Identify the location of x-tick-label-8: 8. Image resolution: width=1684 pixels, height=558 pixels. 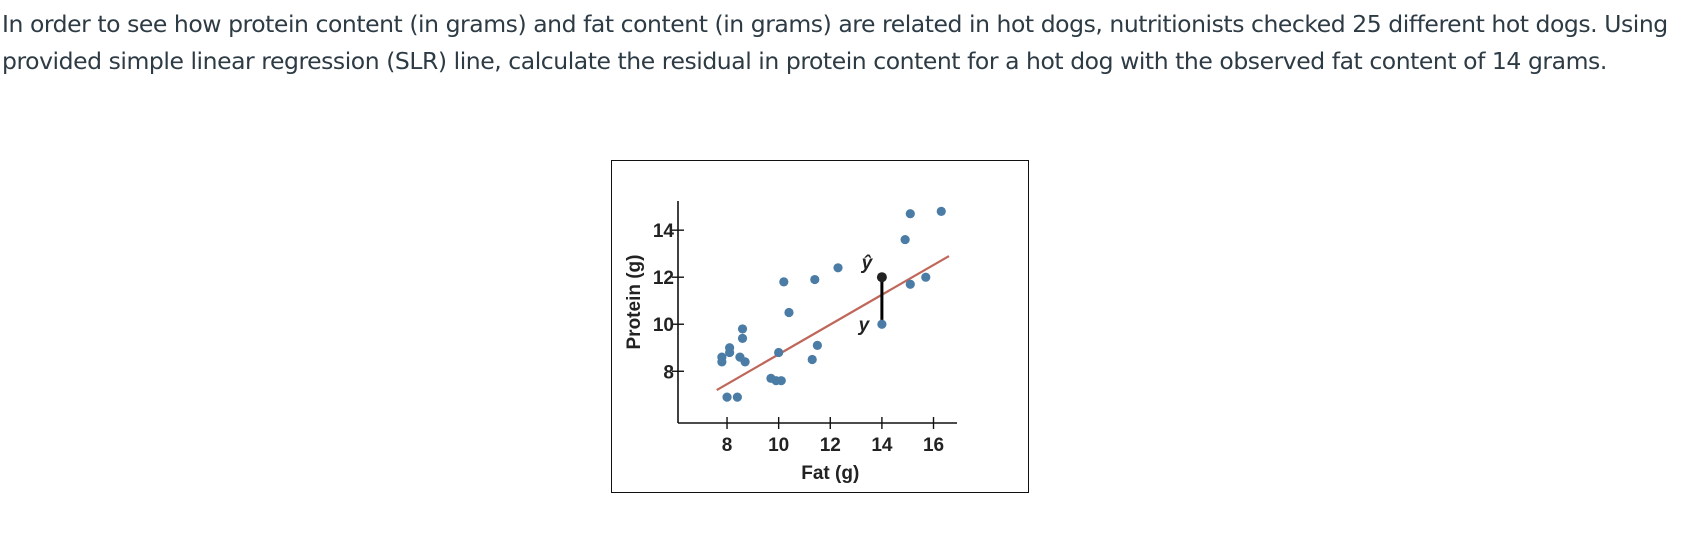
(727, 445).